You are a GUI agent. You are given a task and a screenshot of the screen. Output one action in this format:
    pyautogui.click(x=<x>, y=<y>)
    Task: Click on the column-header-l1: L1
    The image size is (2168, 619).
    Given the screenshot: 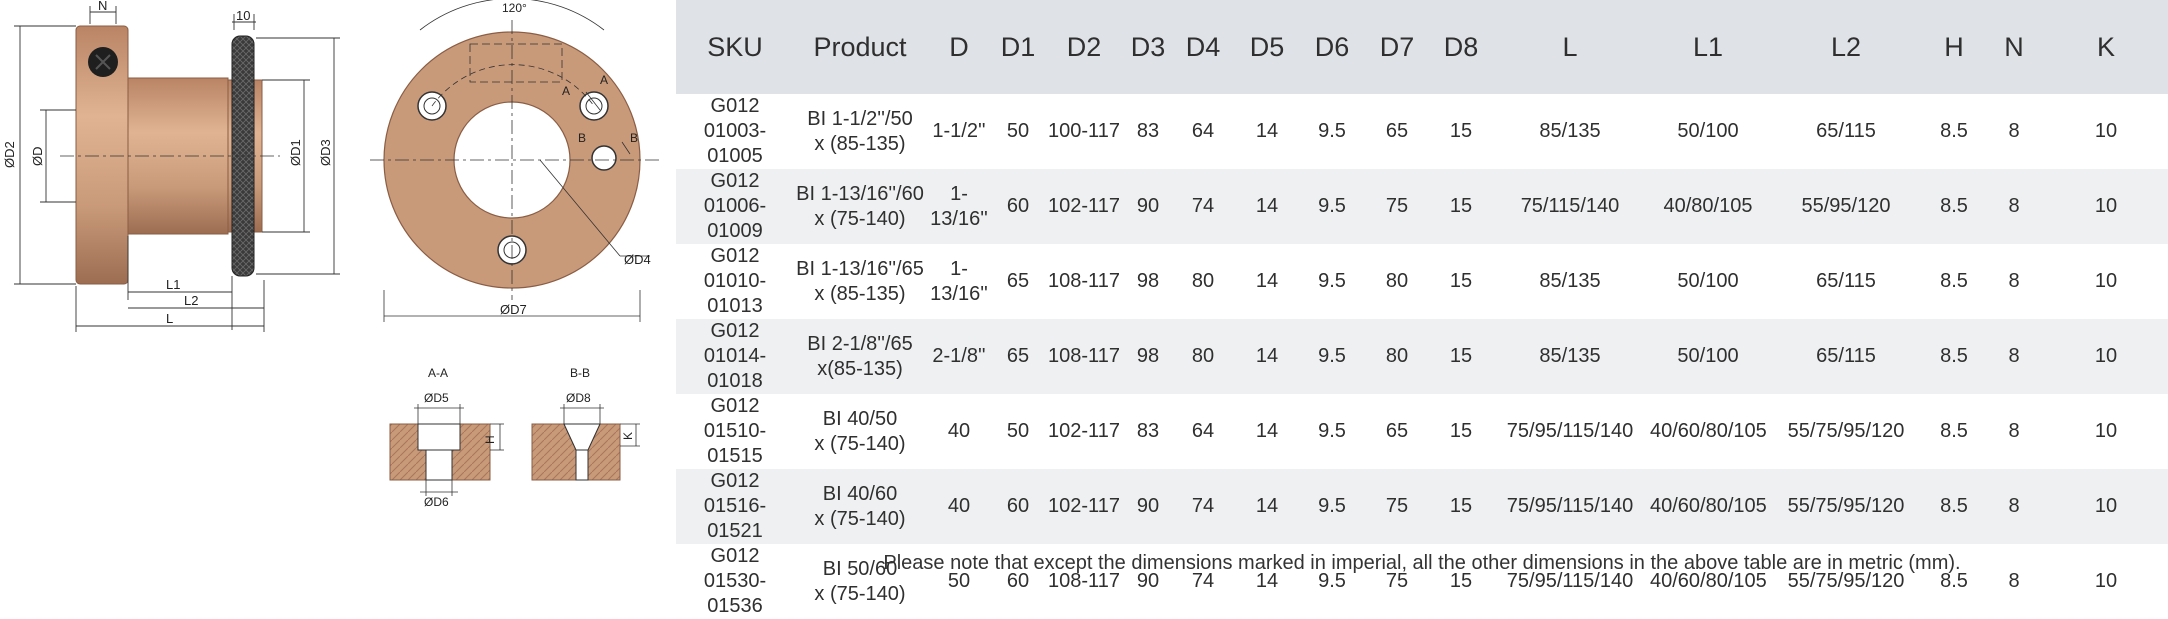 What is the action you would take?
    pyautogui.click(x=1708, y=47)
    